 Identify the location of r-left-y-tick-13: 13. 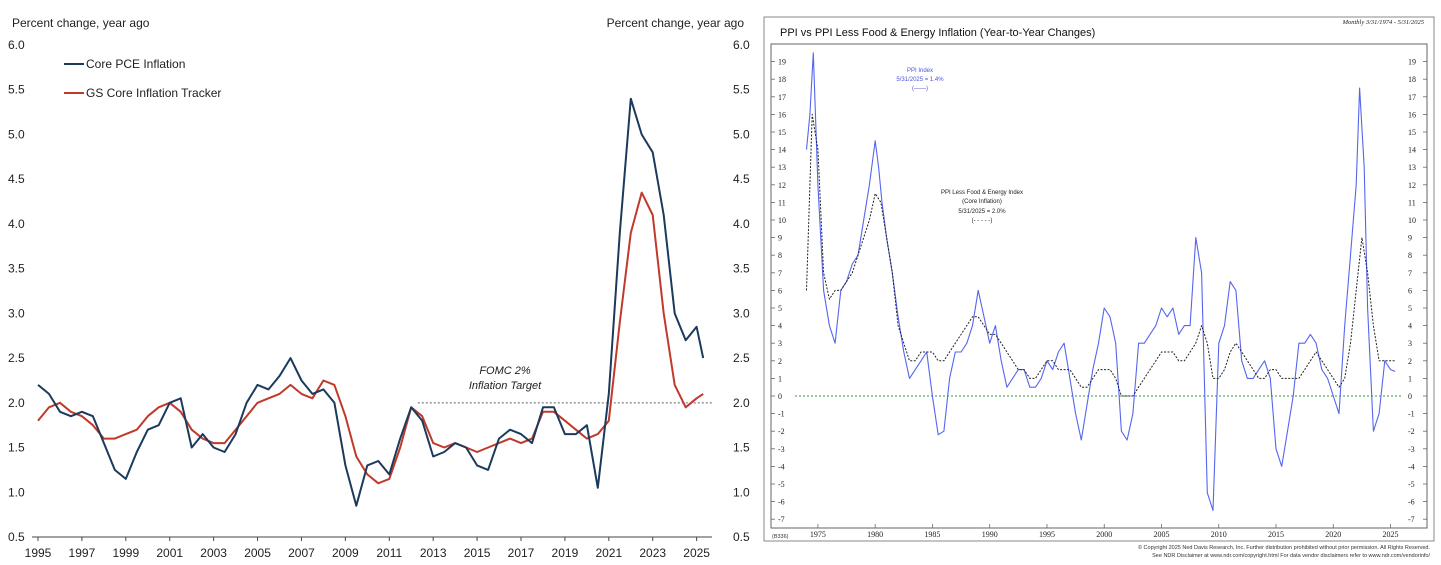
(782, 167).